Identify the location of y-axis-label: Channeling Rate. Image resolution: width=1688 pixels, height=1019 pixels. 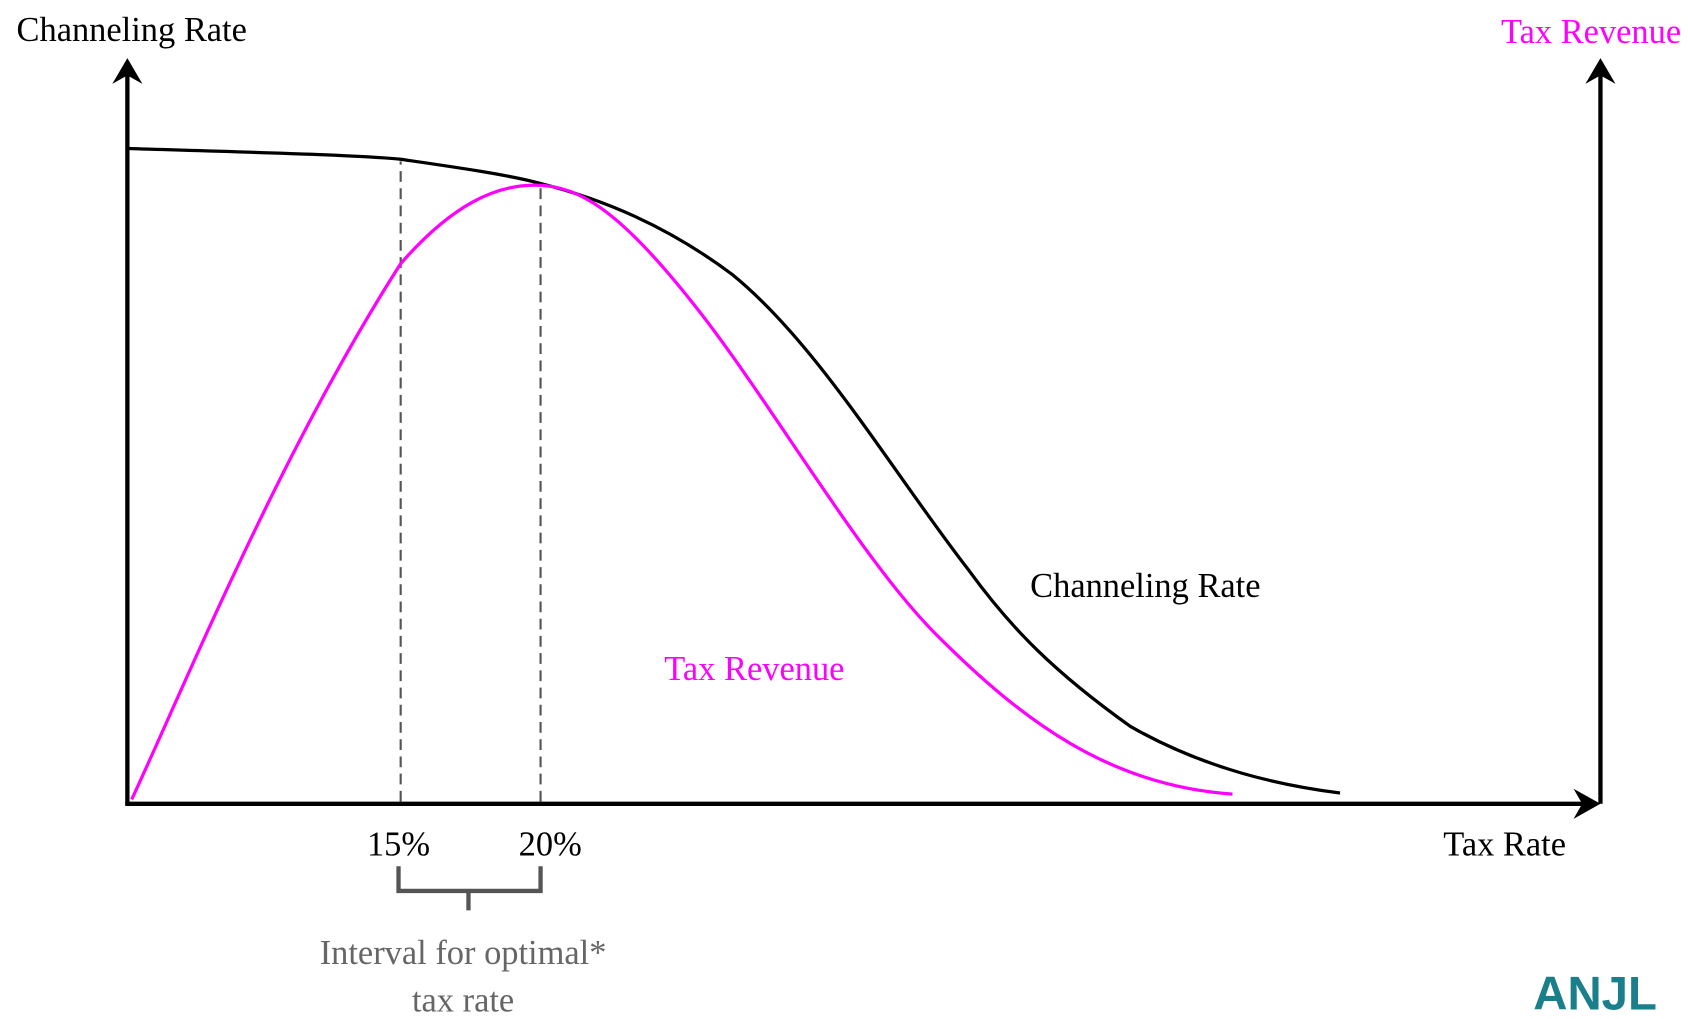
(132, 30).